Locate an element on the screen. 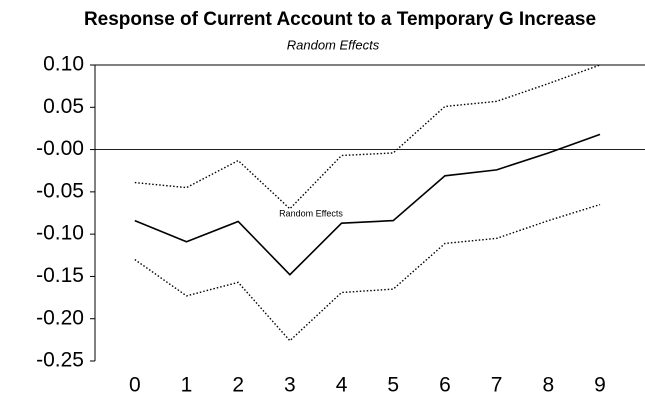 This screenshot has height=401, width=645. x-tick-label: 9 is located at coordinates (600, 385).